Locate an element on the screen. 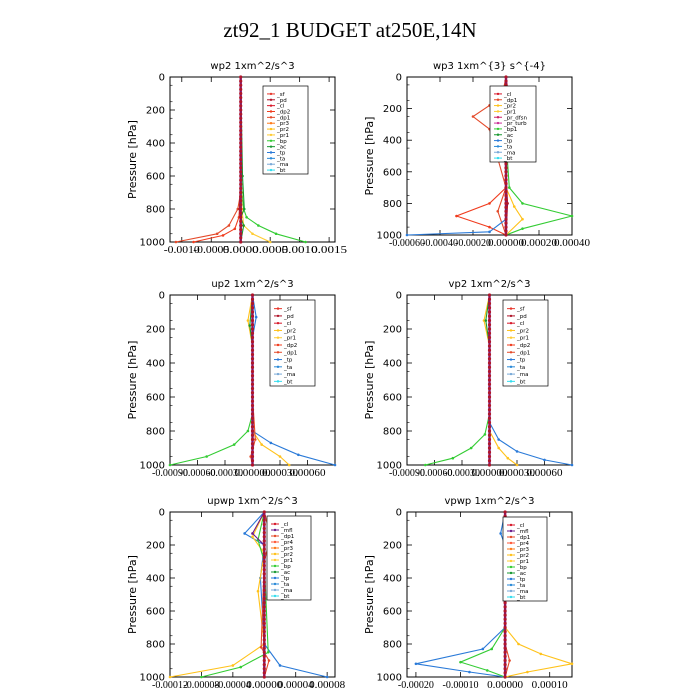 The image size is (700, 700). legend-label: _mfl is located at coordinates (522, 532).